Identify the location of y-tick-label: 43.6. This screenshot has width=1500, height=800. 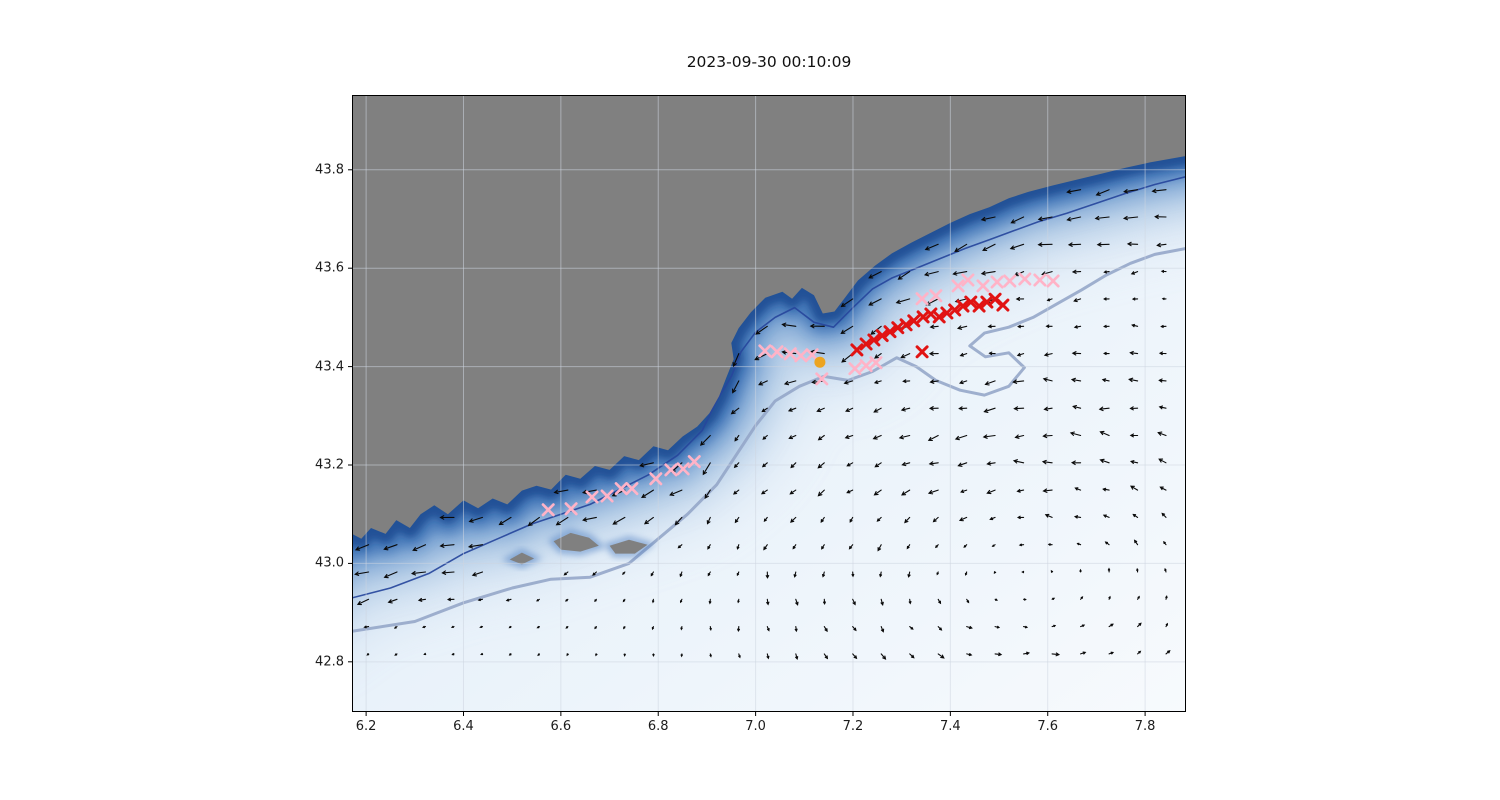
(329, 268).